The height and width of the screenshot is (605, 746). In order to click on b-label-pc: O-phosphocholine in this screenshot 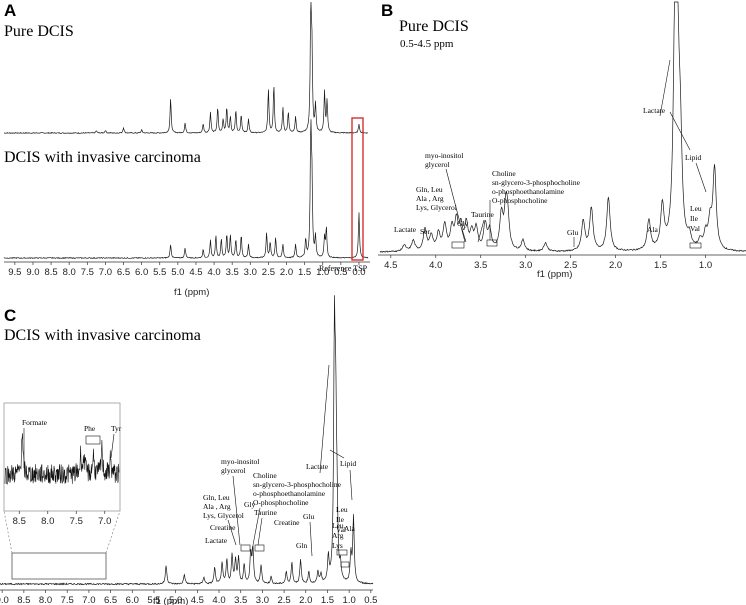, I will do `click(520, 200)`.